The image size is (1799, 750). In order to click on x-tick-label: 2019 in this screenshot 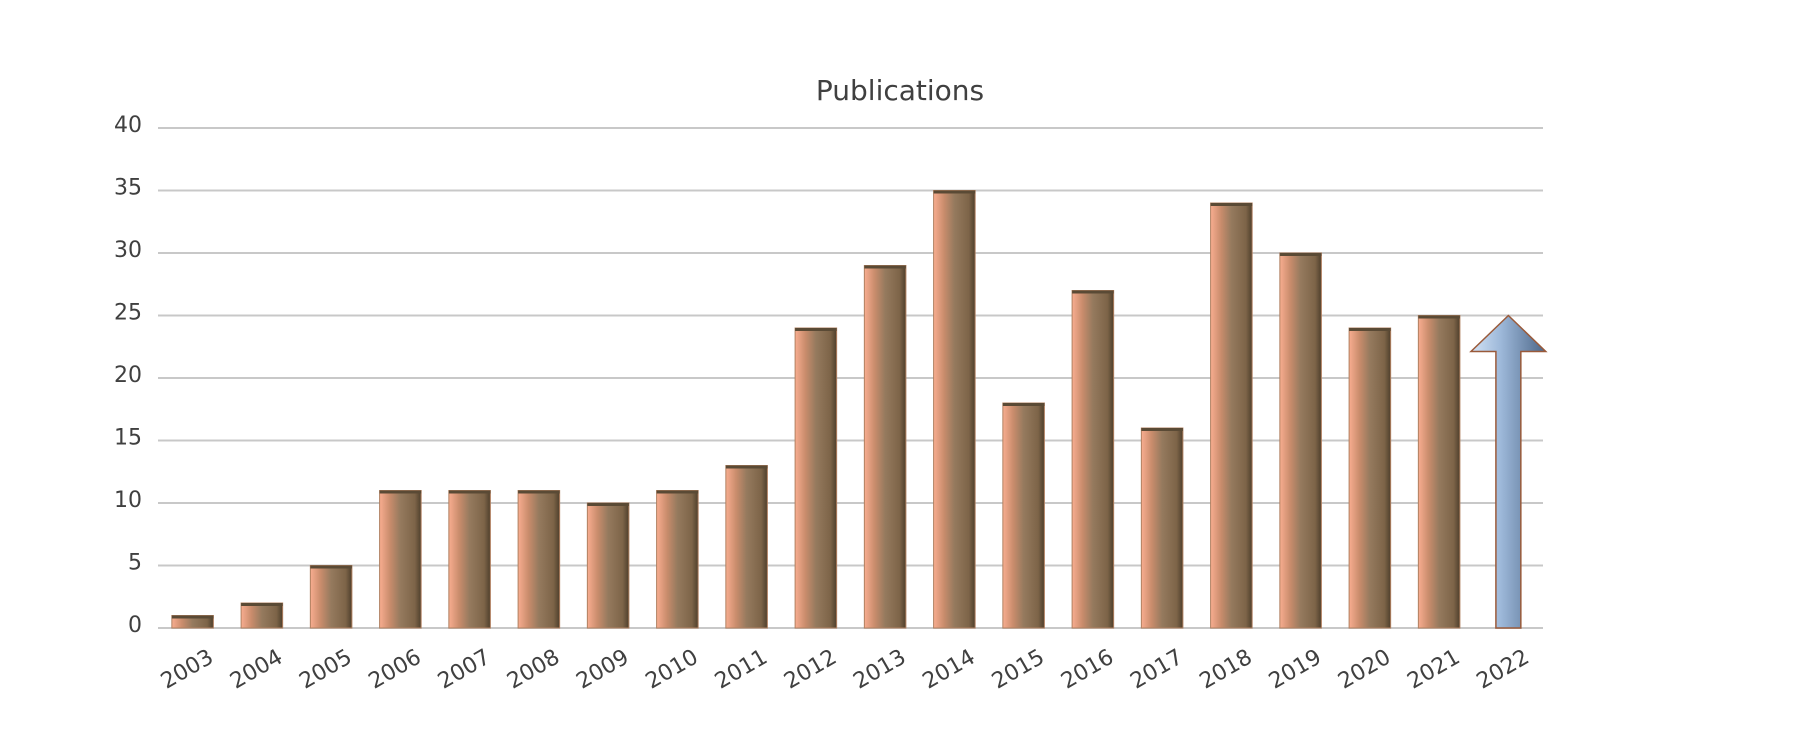, I will do `click(1295, 670)`.